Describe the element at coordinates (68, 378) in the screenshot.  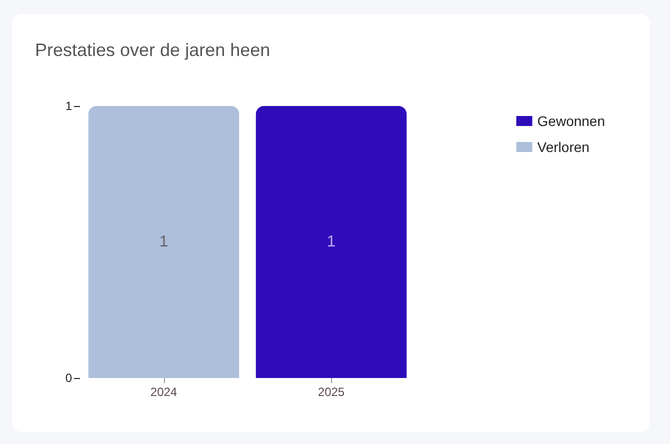
I see `y-tick-label: 0` at that location.